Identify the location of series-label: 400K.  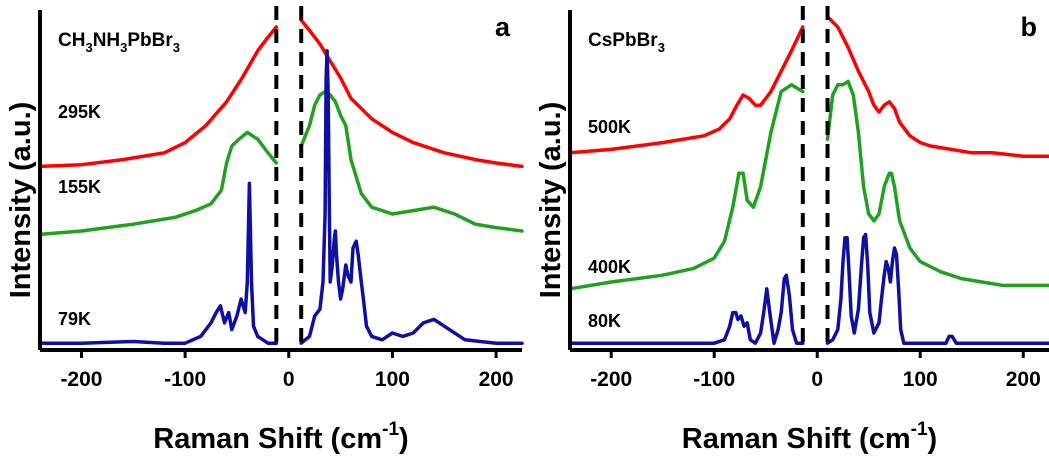
(609, 267).